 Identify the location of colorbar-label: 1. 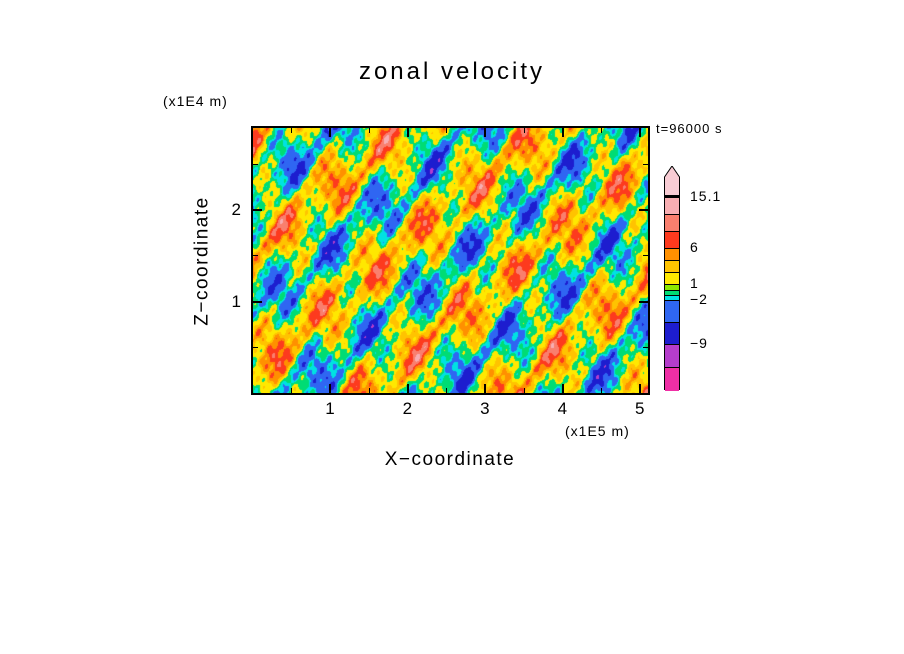
(694, 283).